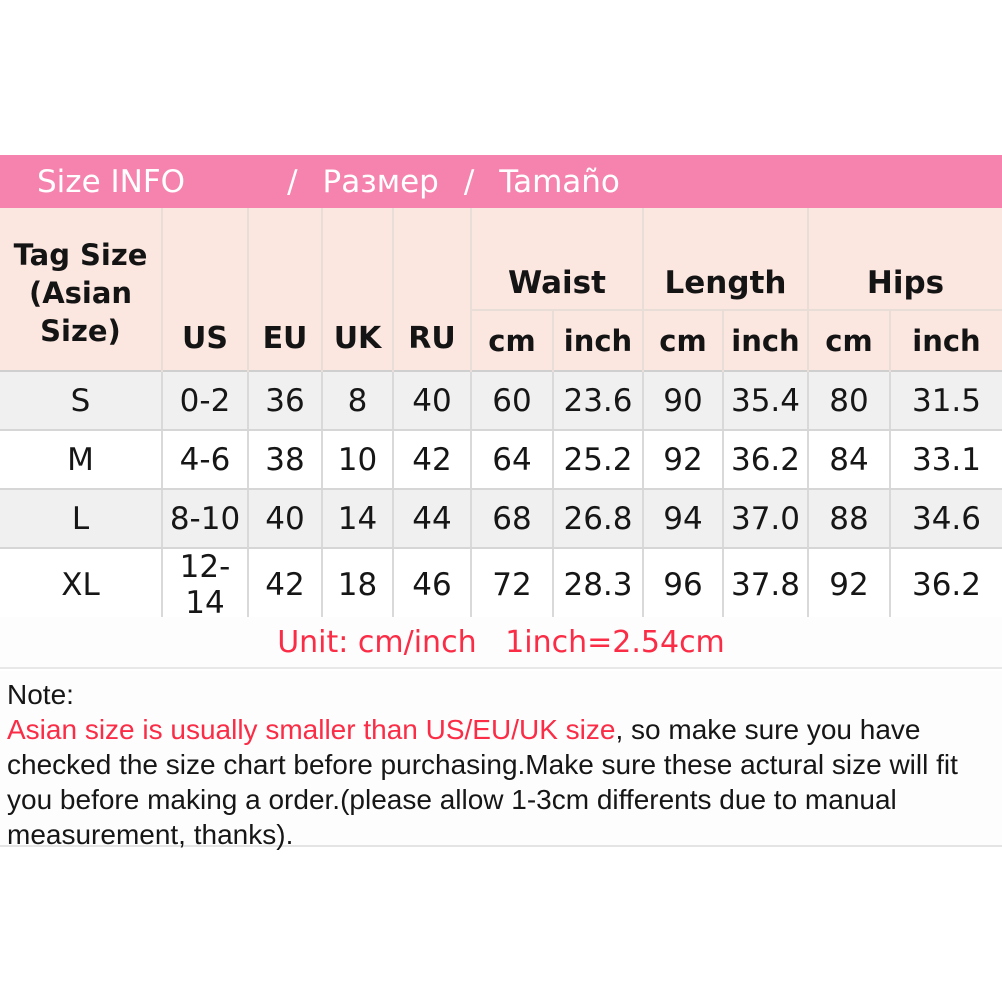  Describe the element at coordinates (432, 585) in the screenshot. I see `value-cell: 46` at that location.